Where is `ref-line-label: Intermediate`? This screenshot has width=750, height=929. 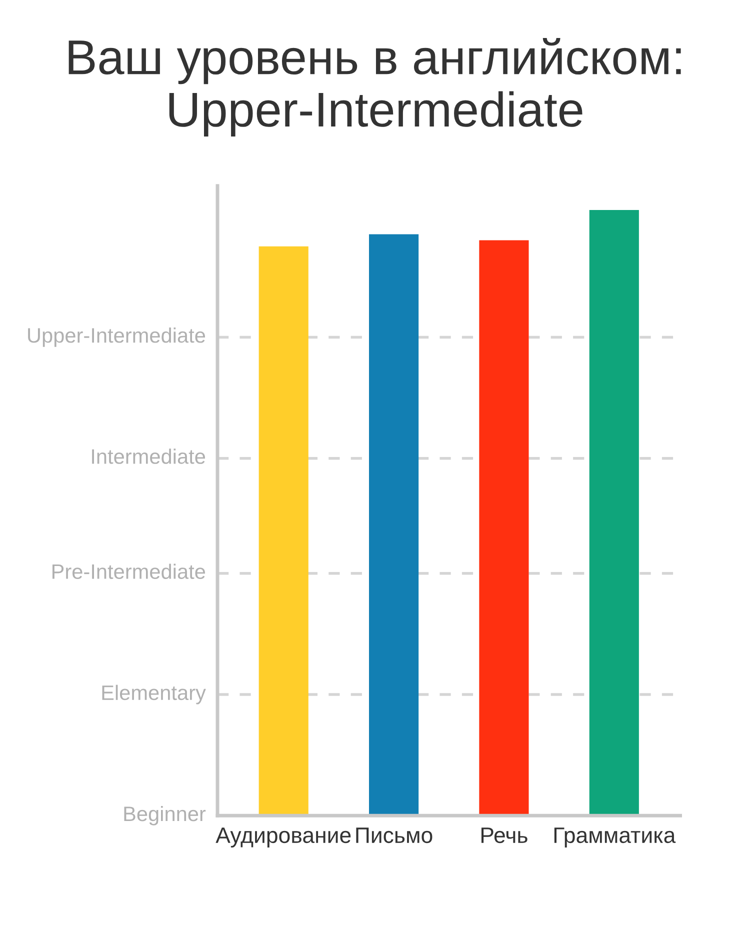
ref-line-label: Intermediate is located at coordinates (149, 456).